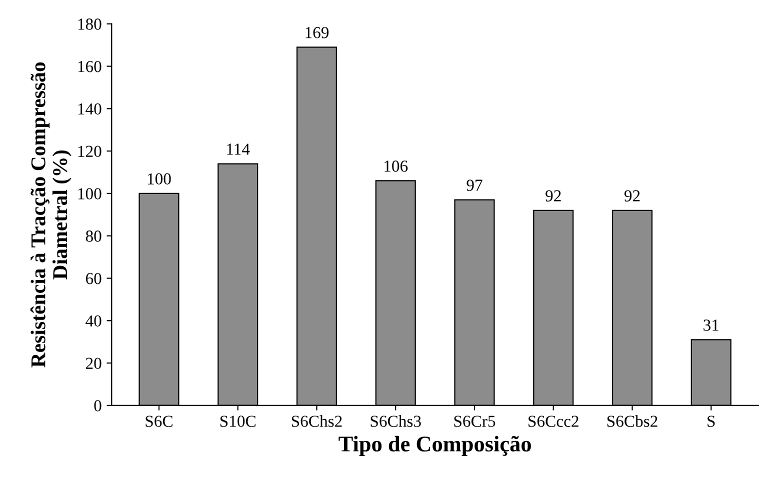  What do you see at coordinates (317, 32) in the screenshot?
I see `data-label: 169` at bounding box center [317, 32].